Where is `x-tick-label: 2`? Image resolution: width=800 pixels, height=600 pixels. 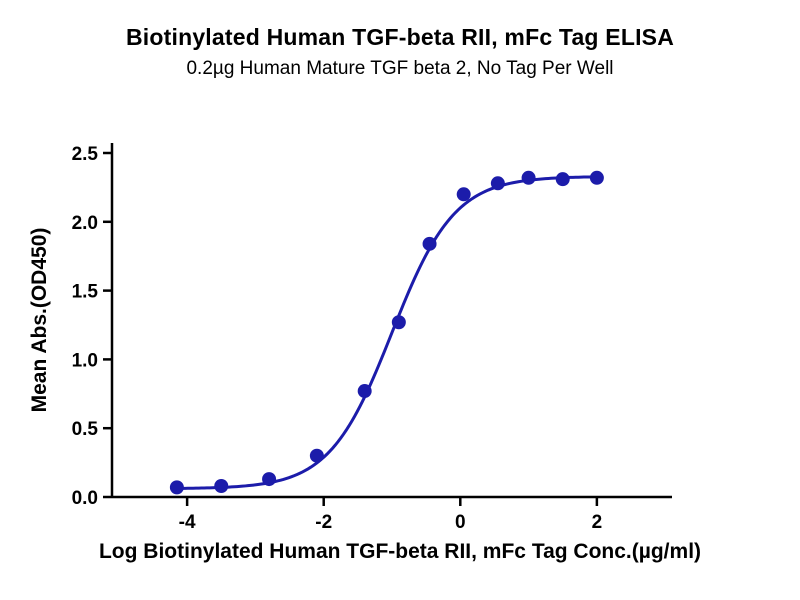
x-tick-label: 2 is located at coordinates (597, 522).